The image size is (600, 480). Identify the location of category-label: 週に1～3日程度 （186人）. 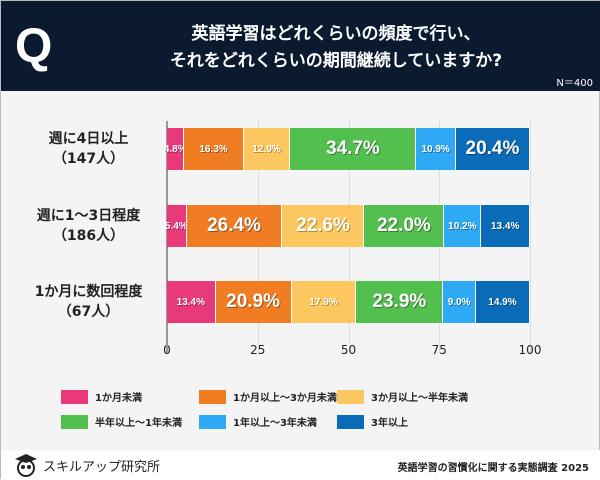
(88, 226).